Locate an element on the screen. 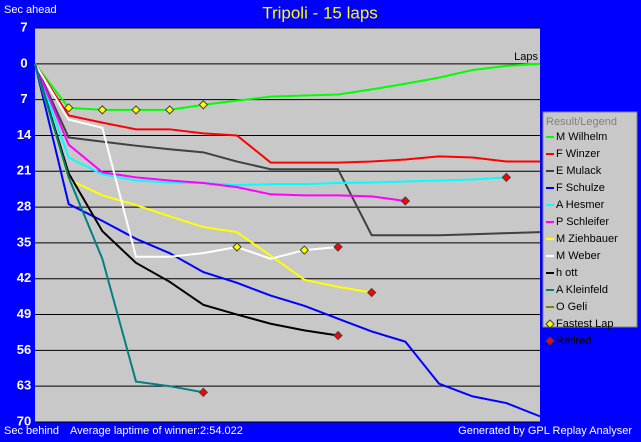 The width and height of the screenshot is (641, 442). legend-label: Retired is located at coordinates (573, 341).